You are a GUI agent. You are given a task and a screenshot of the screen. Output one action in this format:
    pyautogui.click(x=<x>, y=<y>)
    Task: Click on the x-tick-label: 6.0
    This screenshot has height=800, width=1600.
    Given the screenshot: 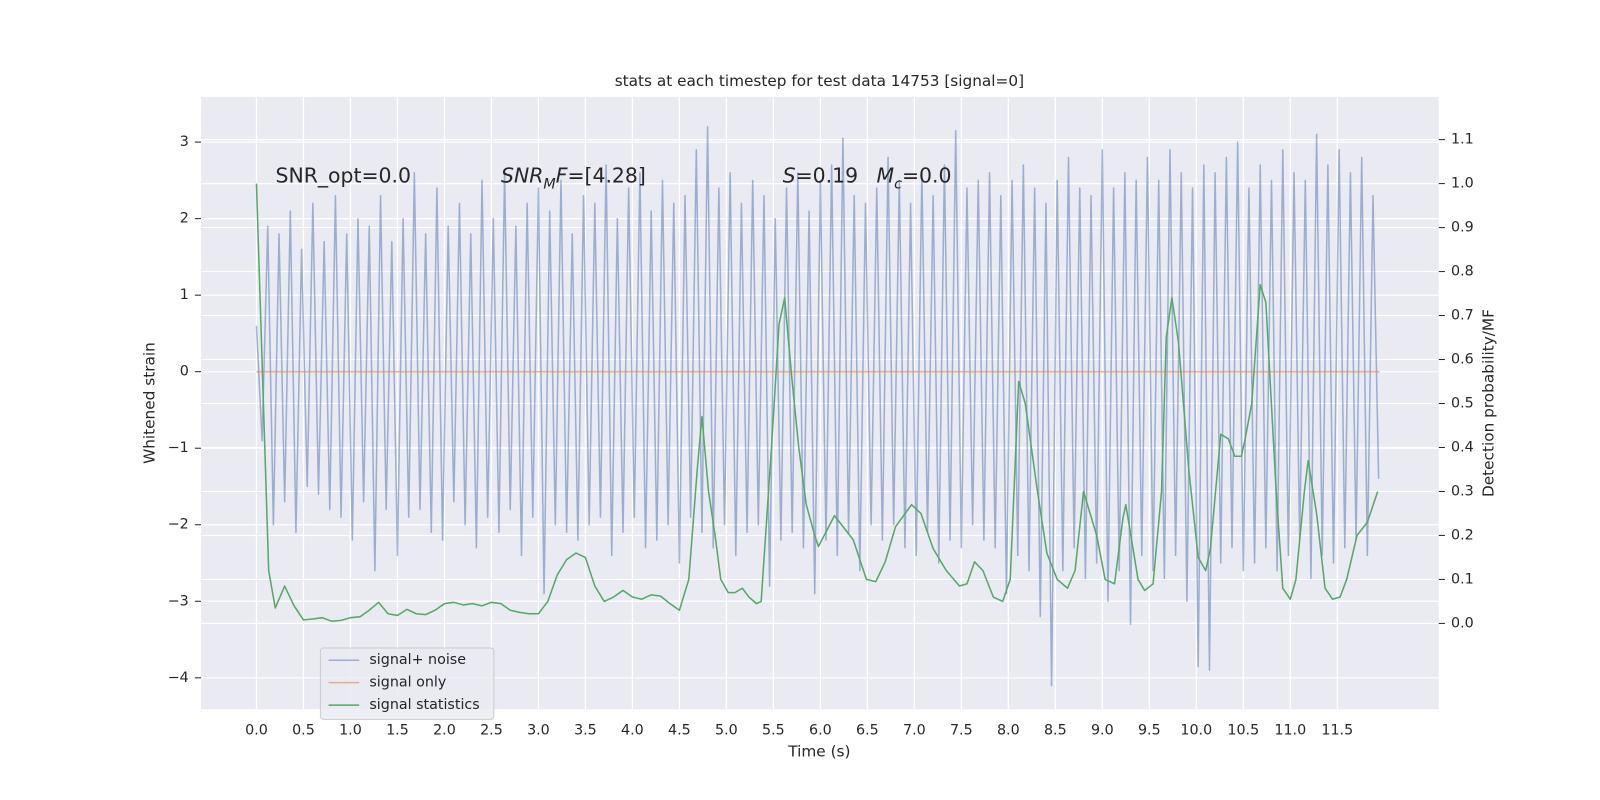 What is the action you would take?
    pyautogui.click(x=820, y=731)
    